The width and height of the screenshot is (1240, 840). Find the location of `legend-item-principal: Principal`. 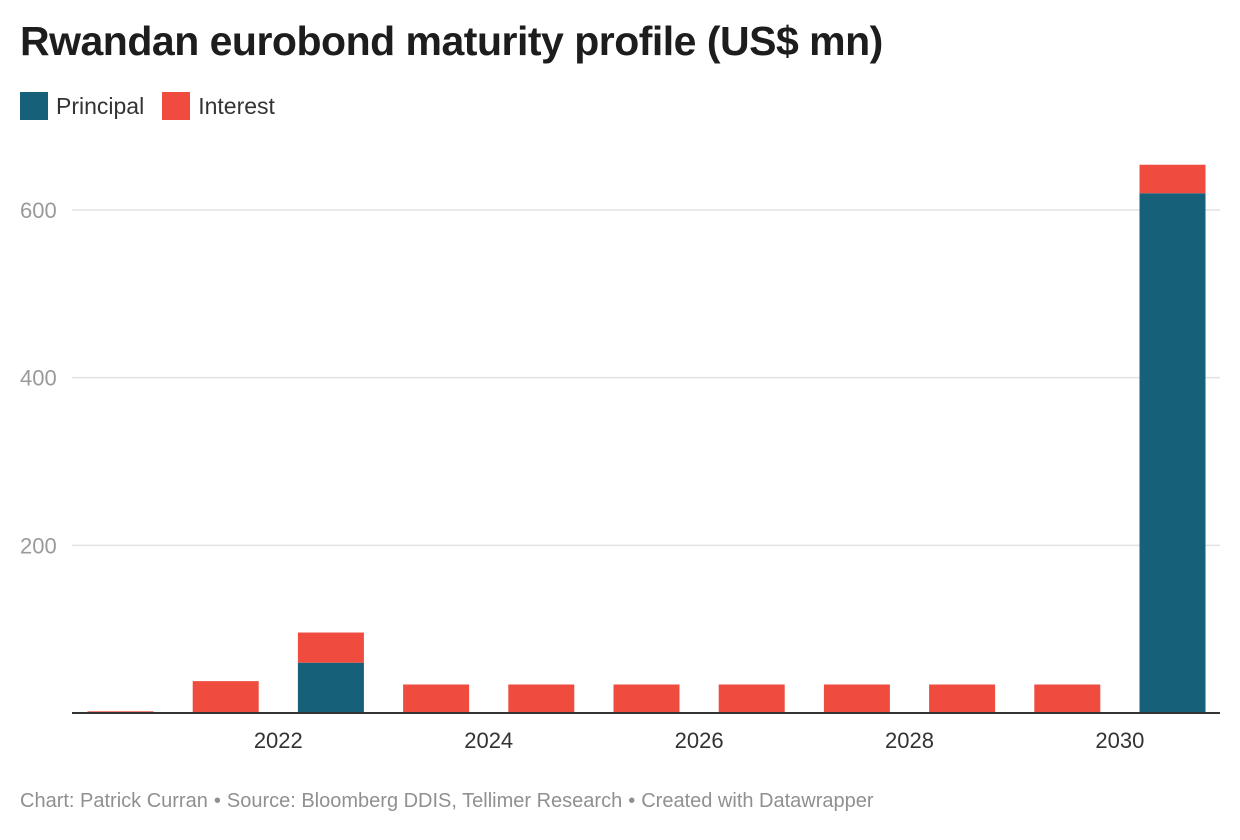

legend-item-principal: Principal is located at coordinates (82, 106).